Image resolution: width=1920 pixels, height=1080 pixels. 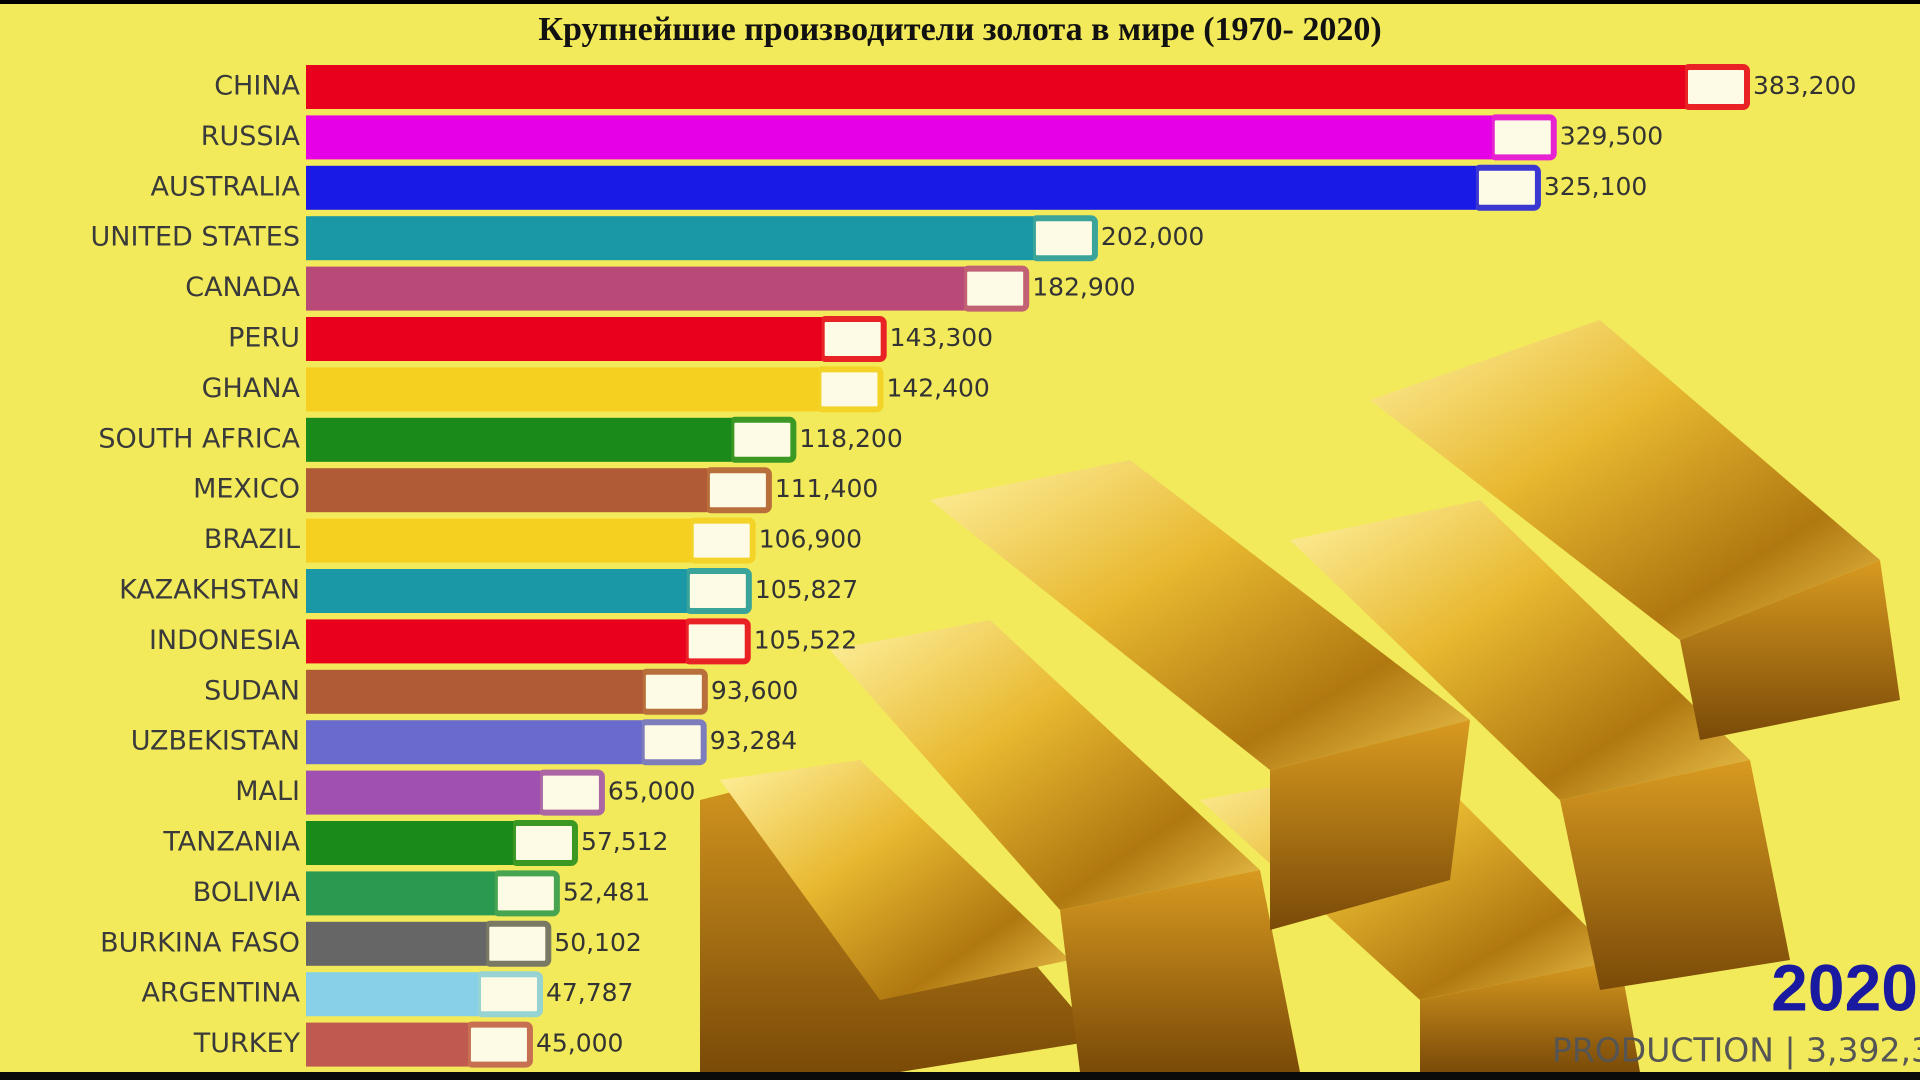 I want to click on value-label: 329,500, so click(x=1611, y=135).